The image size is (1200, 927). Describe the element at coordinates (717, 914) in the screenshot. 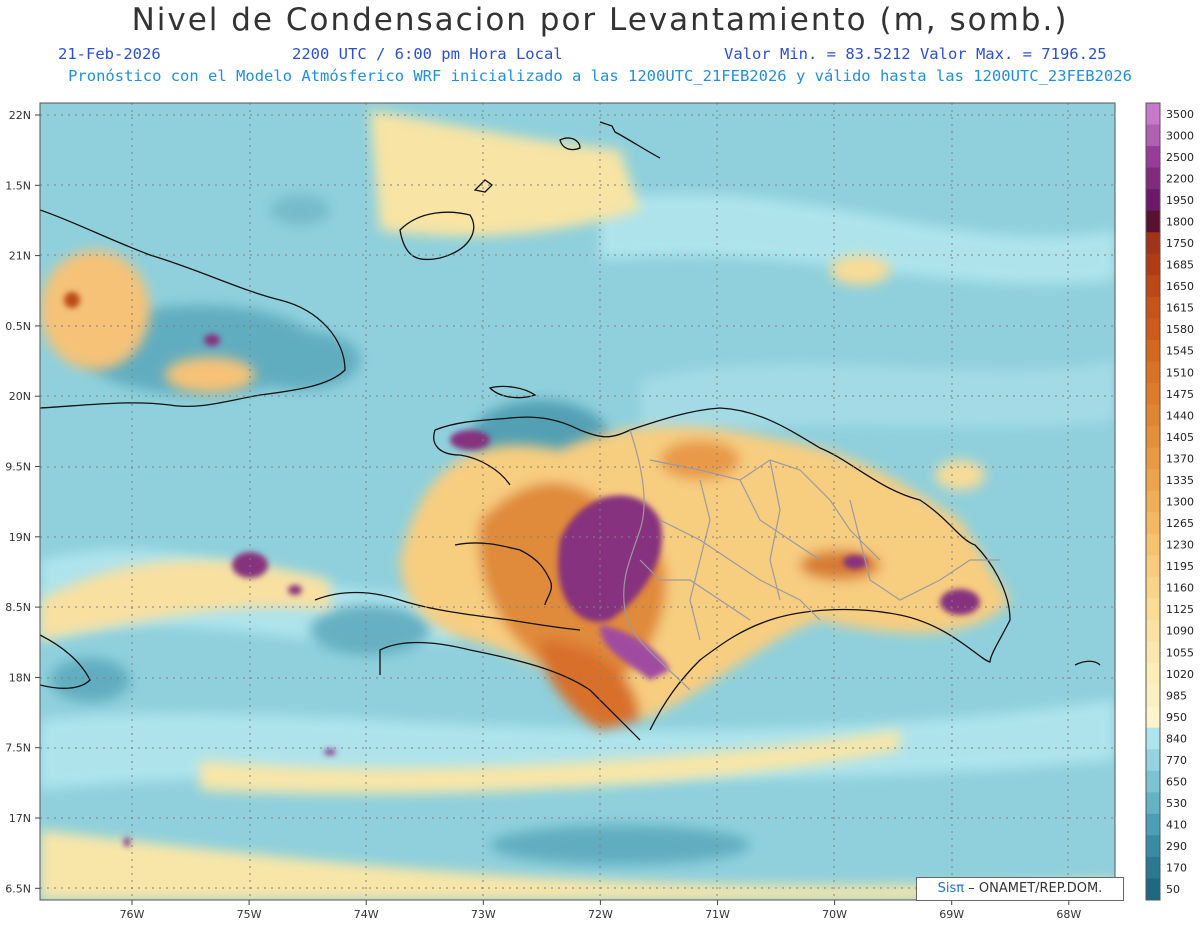

I see `lon-label: 71W` at that location.